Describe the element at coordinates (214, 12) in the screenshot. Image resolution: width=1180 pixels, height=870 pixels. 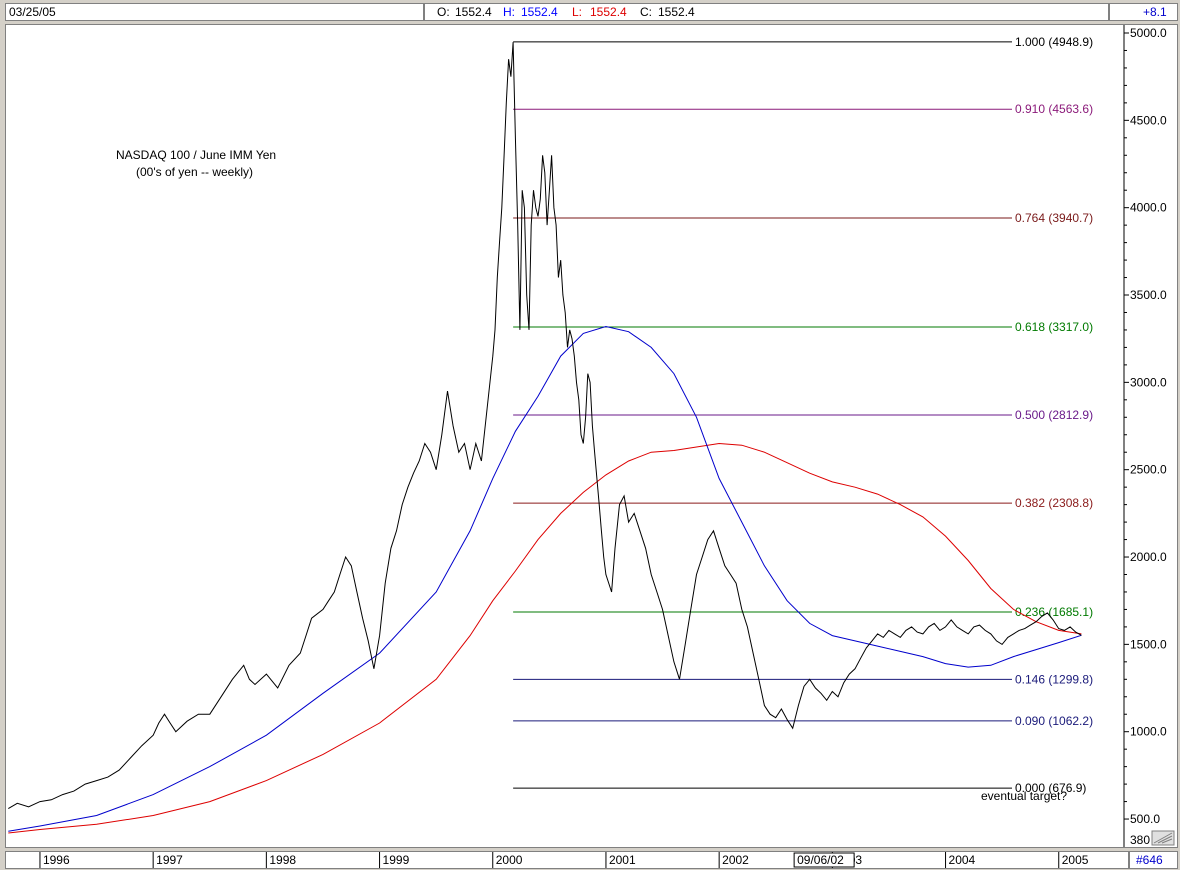
I see `date-cell` at that location.